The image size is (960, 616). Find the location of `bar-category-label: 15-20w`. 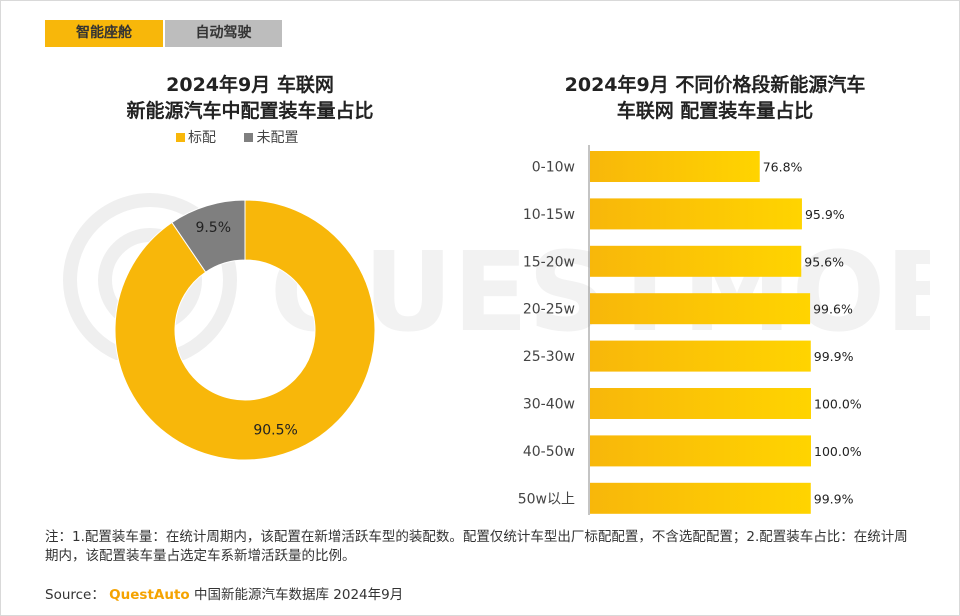

bar-category-label: 15-20w is located at coordinates (549, 262).